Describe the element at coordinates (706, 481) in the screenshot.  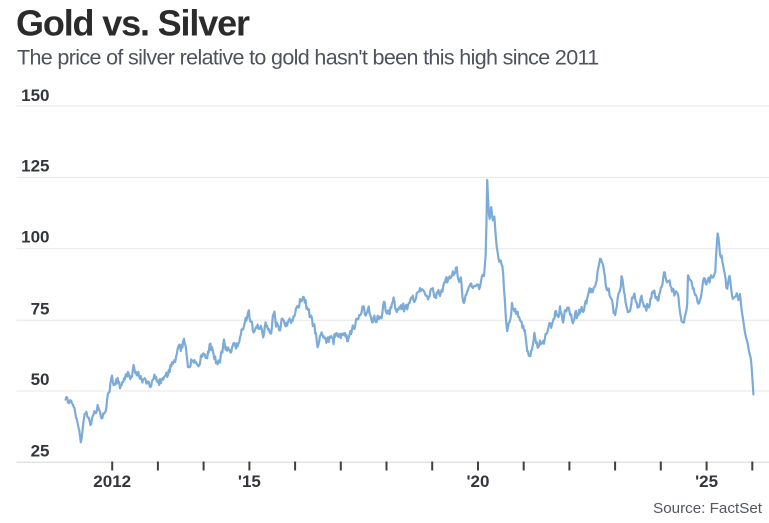
I see `svg-text: '25` at that location.